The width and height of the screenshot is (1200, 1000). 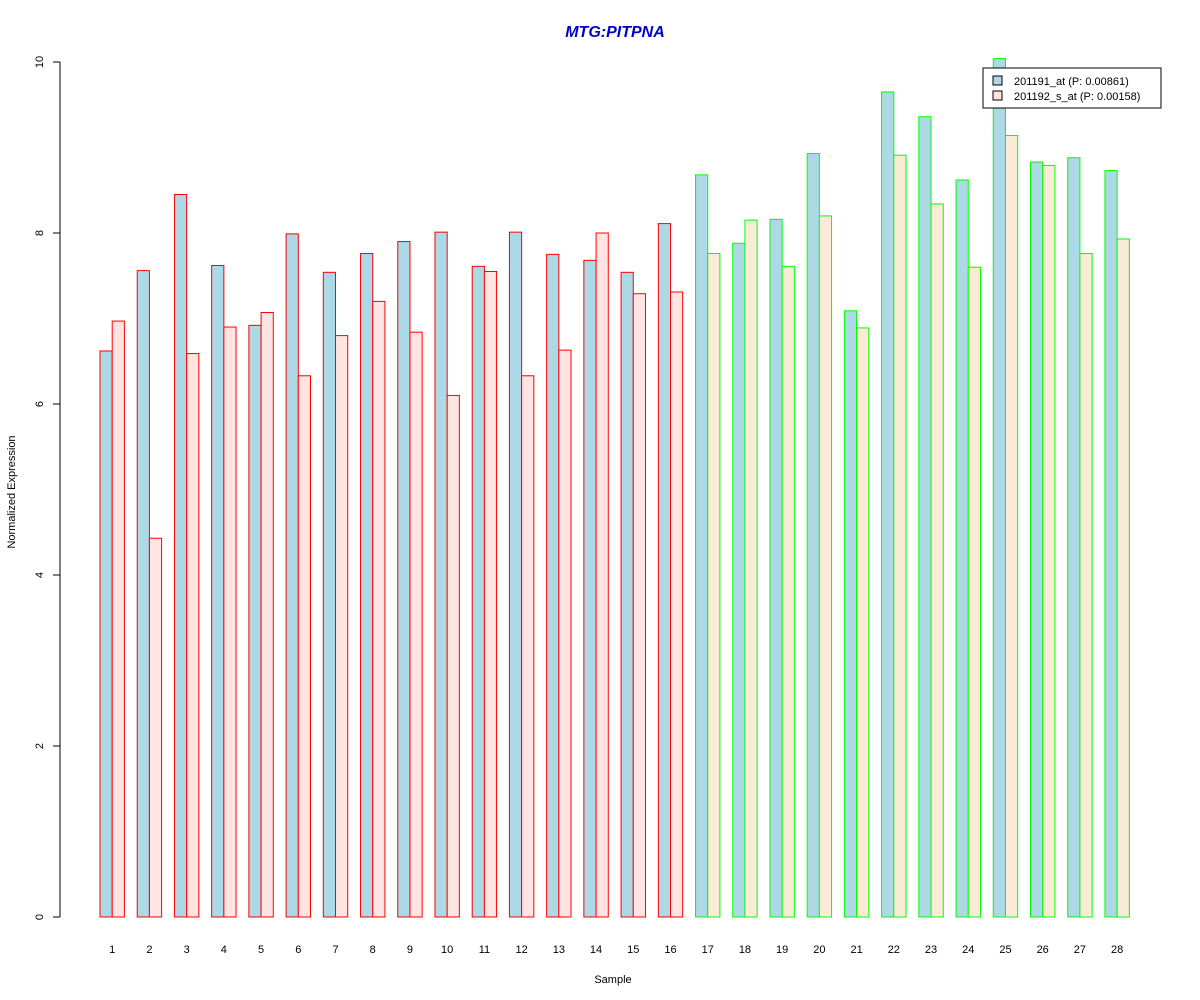 I want to click on x-tick-label: 22, so click(x=894, y=950).